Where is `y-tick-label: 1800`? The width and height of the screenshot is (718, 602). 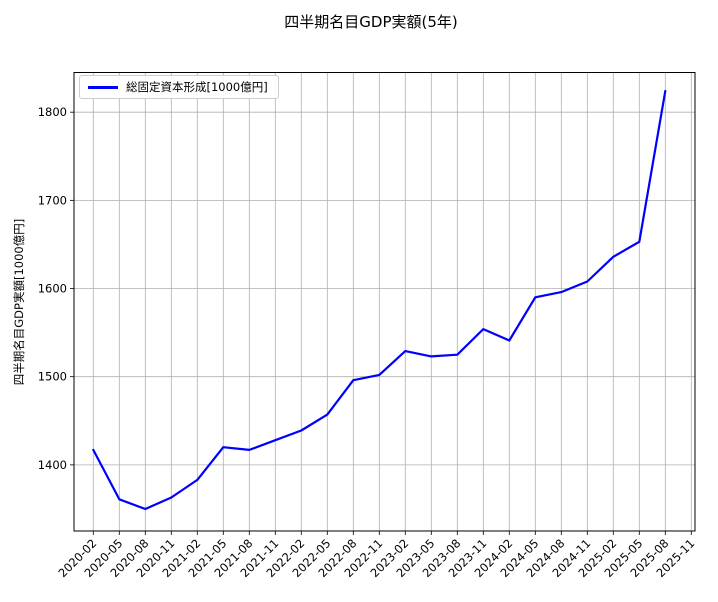
y-tick-label: 1800 is located at coordinates (52, 112).